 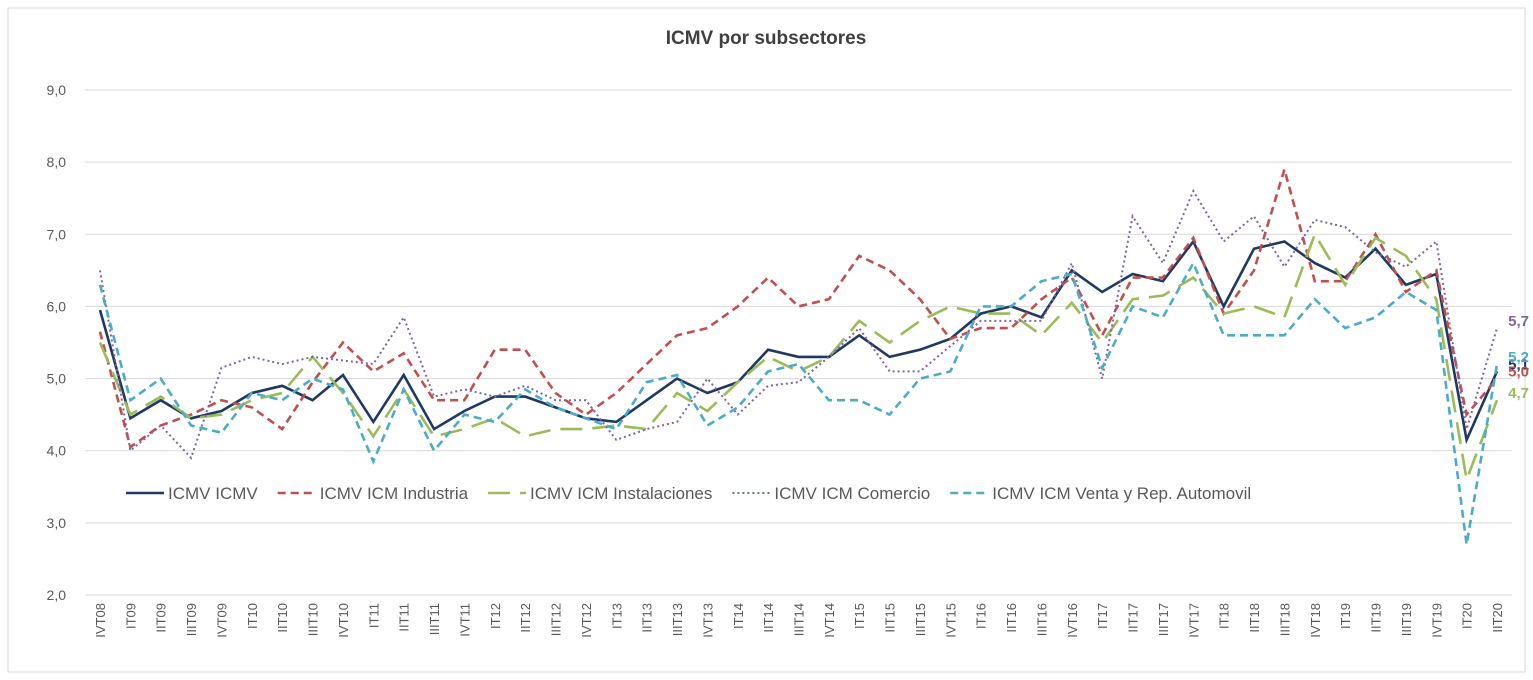 What do you see at coordinates (766, 38) in the screenshot?
I see `chart-title: ICMV por subsectores` at bounding box center [766, 38].